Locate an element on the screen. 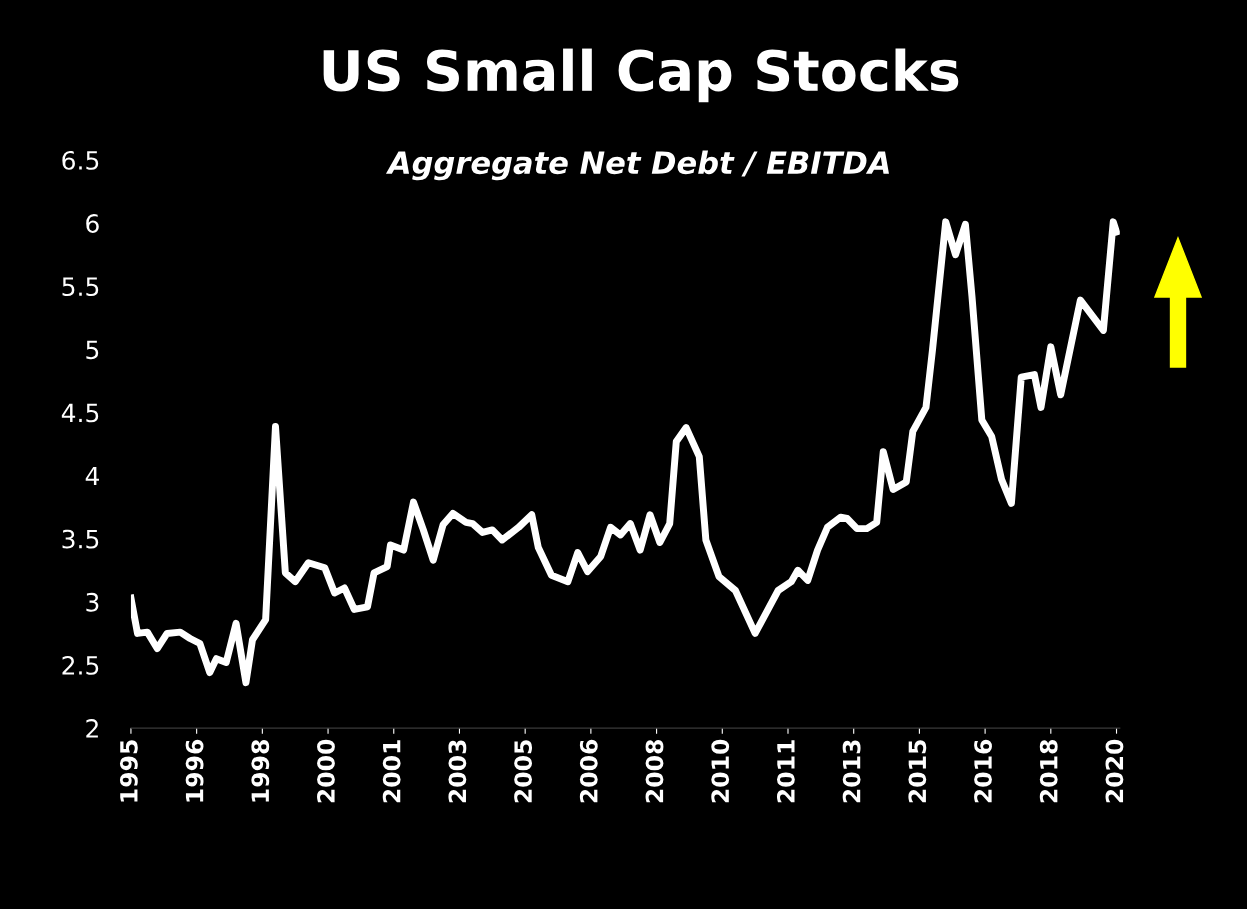 The image size is (1247, 909). x-tick-label: 2008 is located at coordinates (654, 771).